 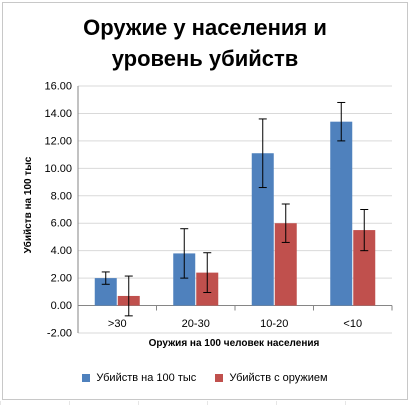 I want to click on chart-title-line-2: уровень убийств, so click(x=205, y=58).